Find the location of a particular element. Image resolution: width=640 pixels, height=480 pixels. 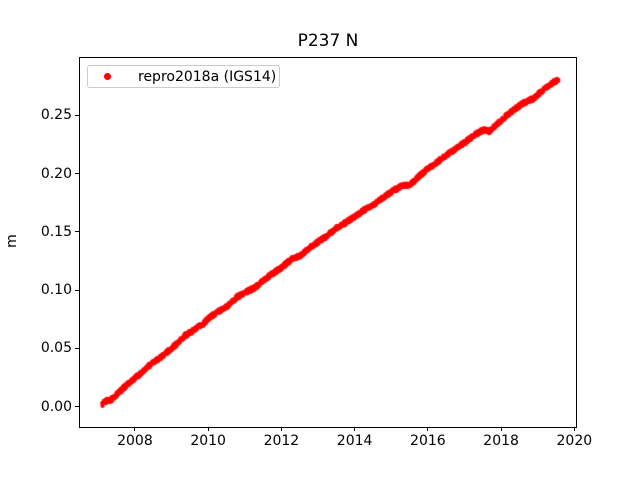

y-tick-label: 0.20 is located at coordinates (56, 173).